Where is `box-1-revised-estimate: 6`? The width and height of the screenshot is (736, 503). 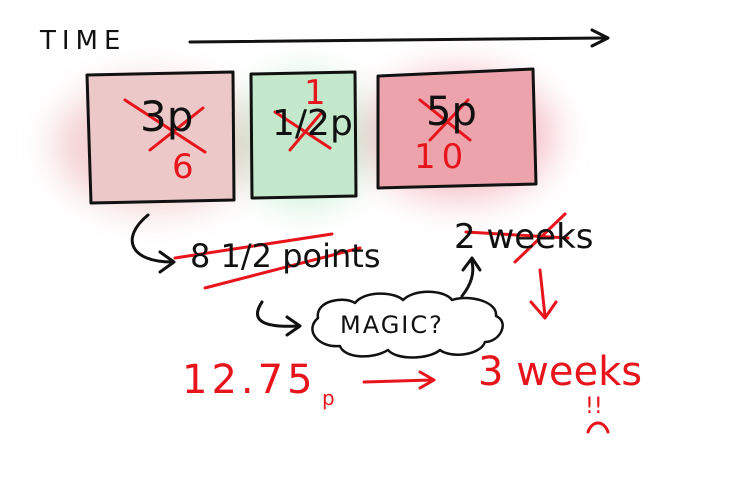
box-1-revised-estimate: 6 is located at coordinates (183, 167).